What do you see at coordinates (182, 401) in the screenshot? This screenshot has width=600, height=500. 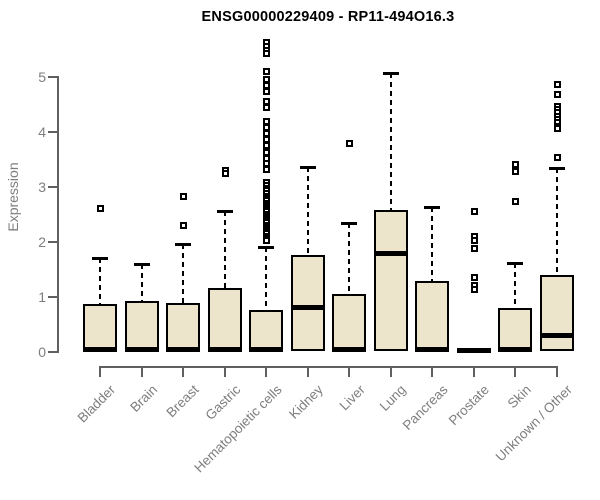 I see `x-category-label: Breast` at bounding box center [182, 401].